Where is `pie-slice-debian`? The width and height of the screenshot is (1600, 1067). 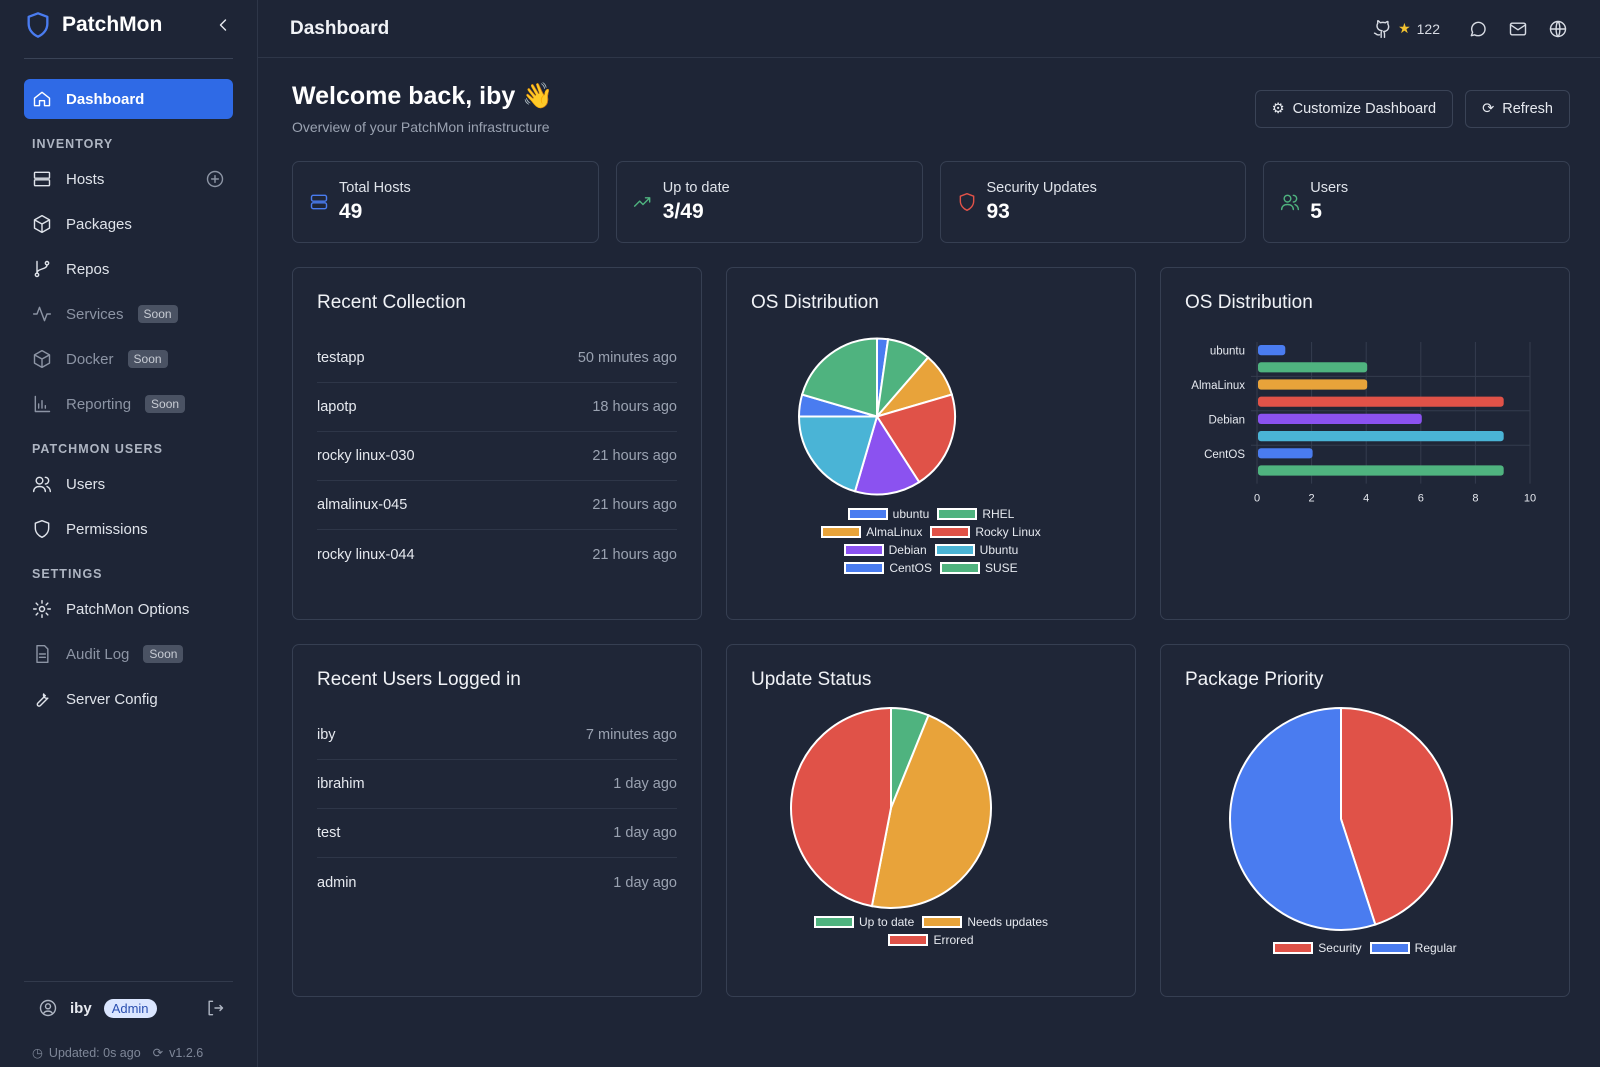 pie-slice-debian is located at coordinates (887, 455).